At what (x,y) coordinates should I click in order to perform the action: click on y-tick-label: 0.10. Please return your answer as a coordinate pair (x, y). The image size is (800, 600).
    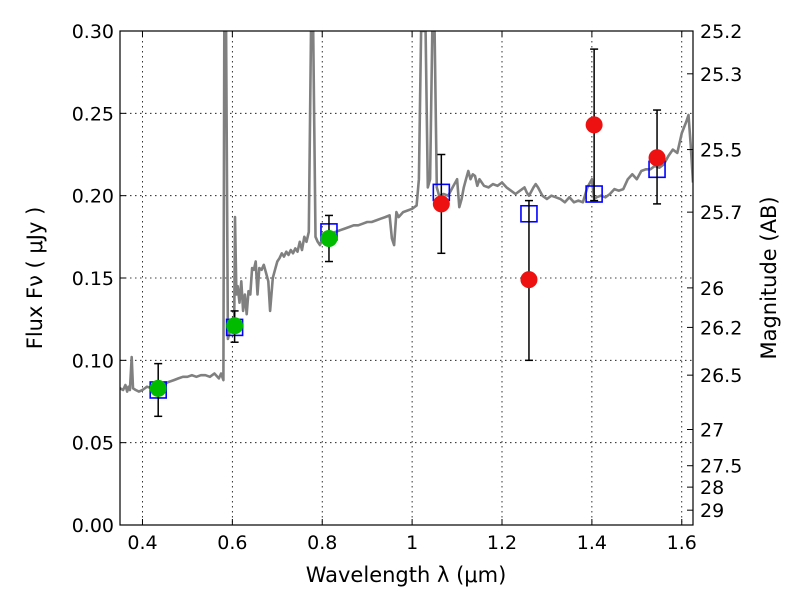
    Looking at the image, I should click on (93, 361).